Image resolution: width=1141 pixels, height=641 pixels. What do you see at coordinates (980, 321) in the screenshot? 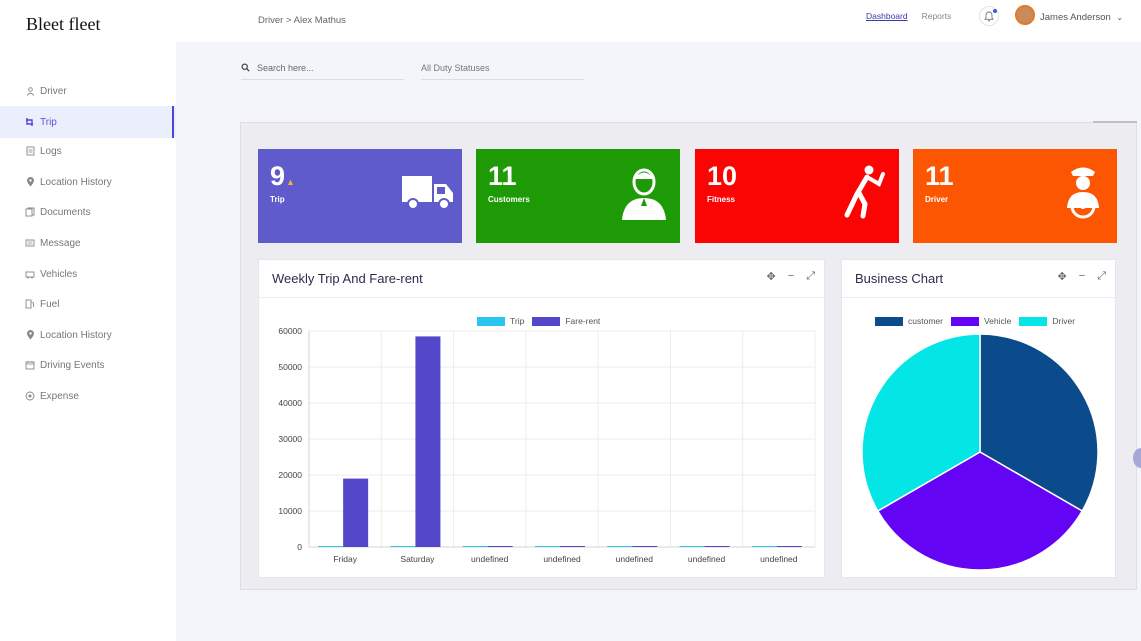
I see `legend-item-vehicle: Vehicle` at bounding box center [980, 321].